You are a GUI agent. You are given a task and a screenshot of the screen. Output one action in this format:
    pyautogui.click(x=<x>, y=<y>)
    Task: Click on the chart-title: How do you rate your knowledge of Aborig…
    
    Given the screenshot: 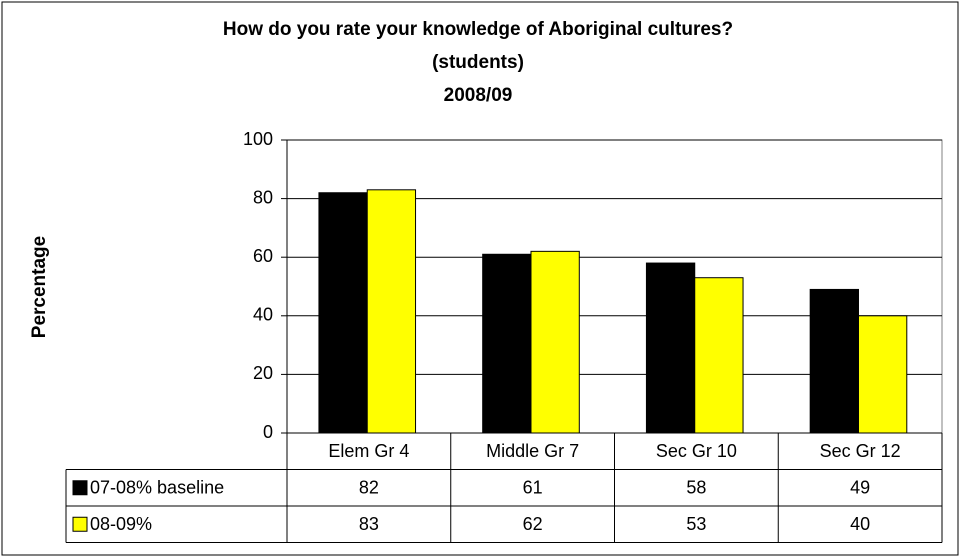 What is the action you would take?
    pyautogui.click(x=478, y=29)
    